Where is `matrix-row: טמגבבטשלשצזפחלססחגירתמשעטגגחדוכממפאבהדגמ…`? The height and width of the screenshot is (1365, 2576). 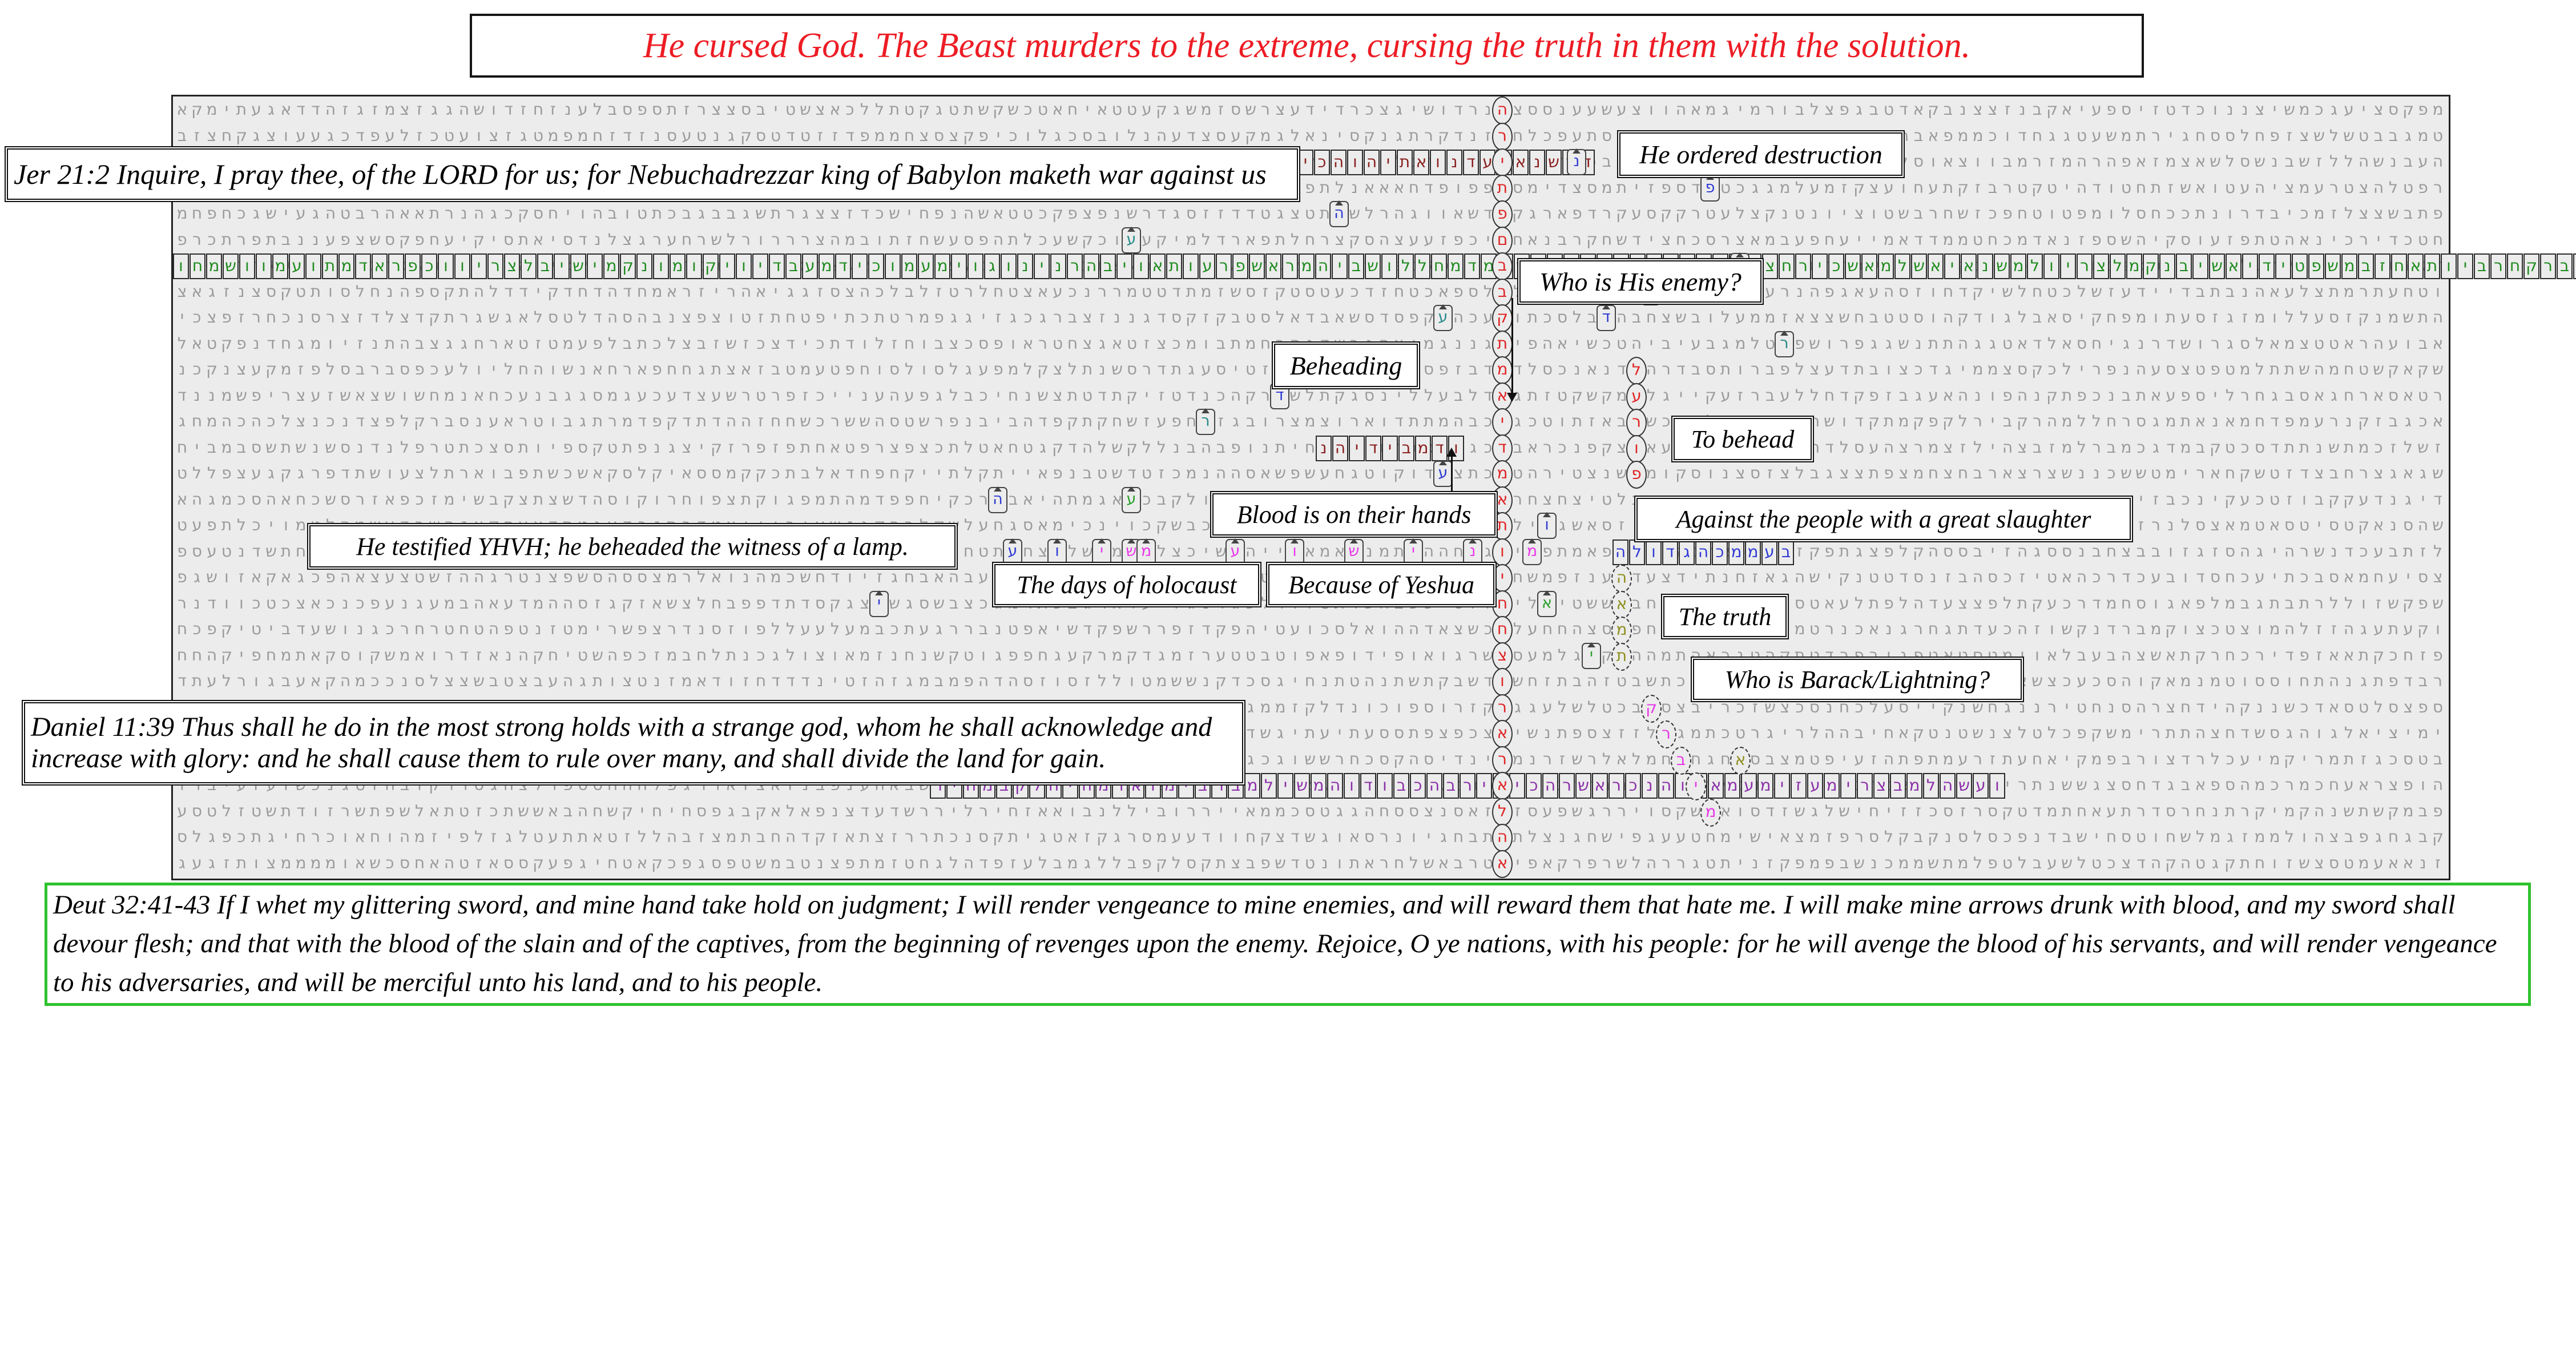 matrix-row: טמגבבטשלשצזפחלססחגירתמשעטגגחדוכממפאבהדגמ… is located at coordinates (1310, 135).